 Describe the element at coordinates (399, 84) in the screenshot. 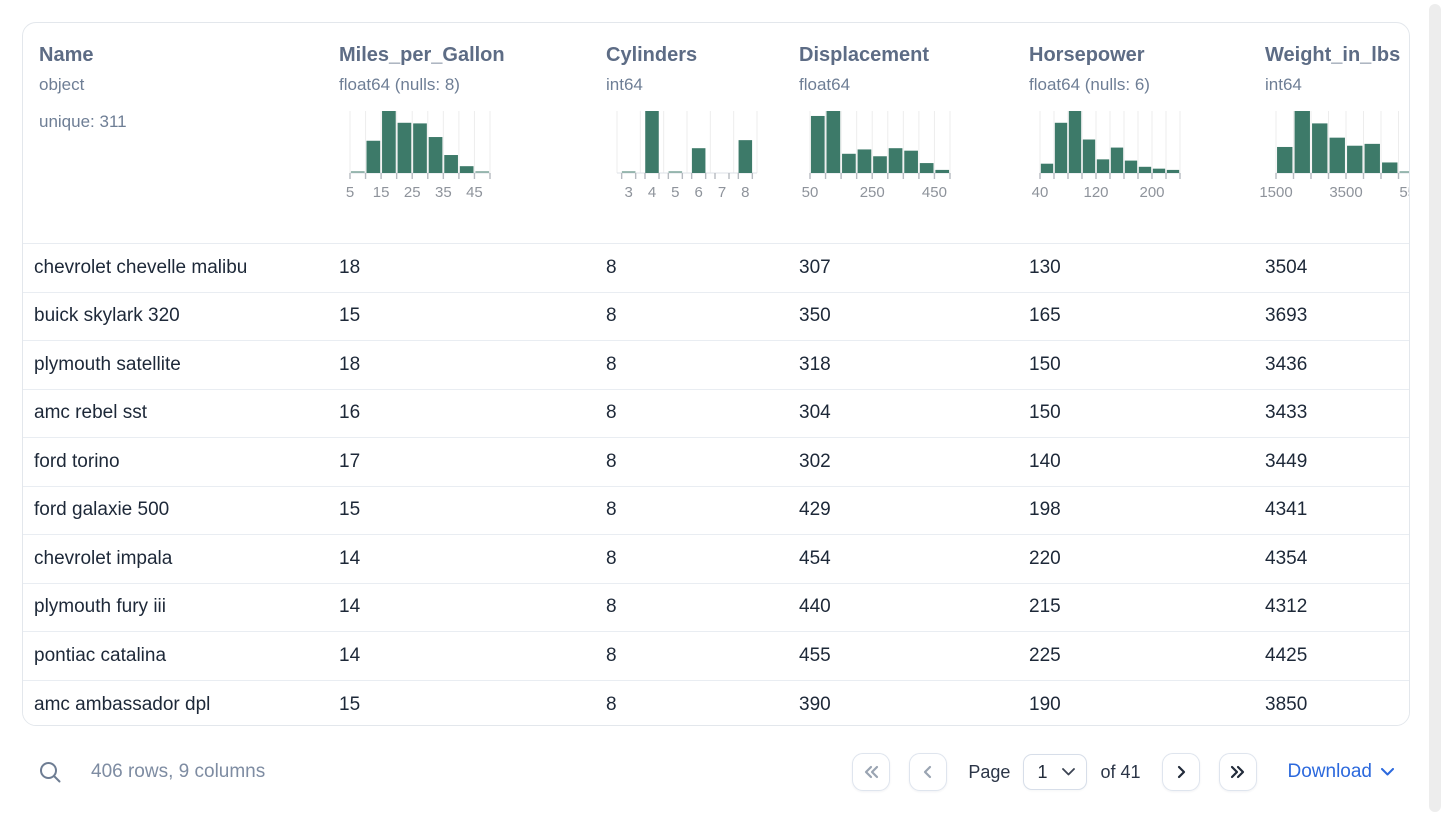

I see `column-dtype: float64 (nulls: 8)` at that location.